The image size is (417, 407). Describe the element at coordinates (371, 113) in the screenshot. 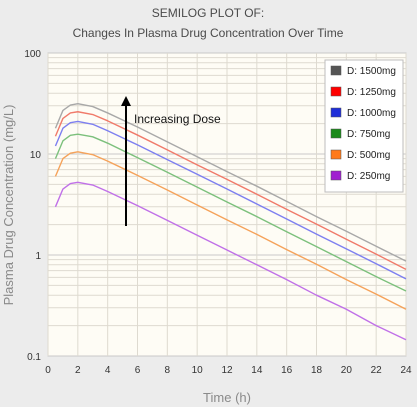

I see `legend-label: D: 1000mg` at that location.